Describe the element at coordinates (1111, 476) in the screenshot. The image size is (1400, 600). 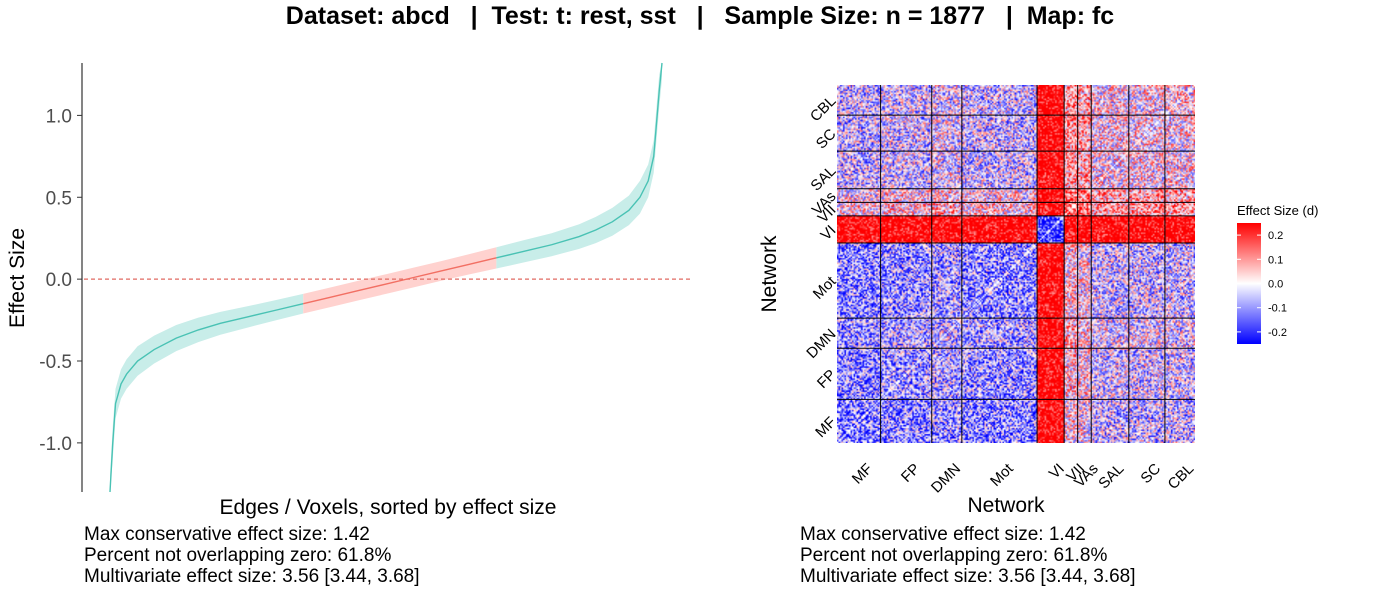
I see `x-network-label: SAL` at that location.